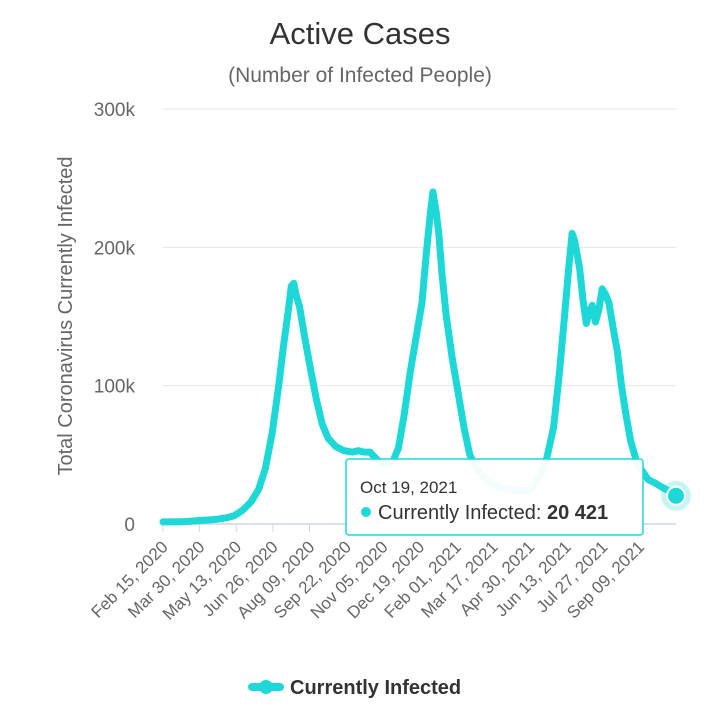 Image resolution: width=720 pixels, height=710 pixels. Describe the element at coordinates (360, 75) in the screenshot. I see `chart-subtitle: (Number of Infected People)` at that location.